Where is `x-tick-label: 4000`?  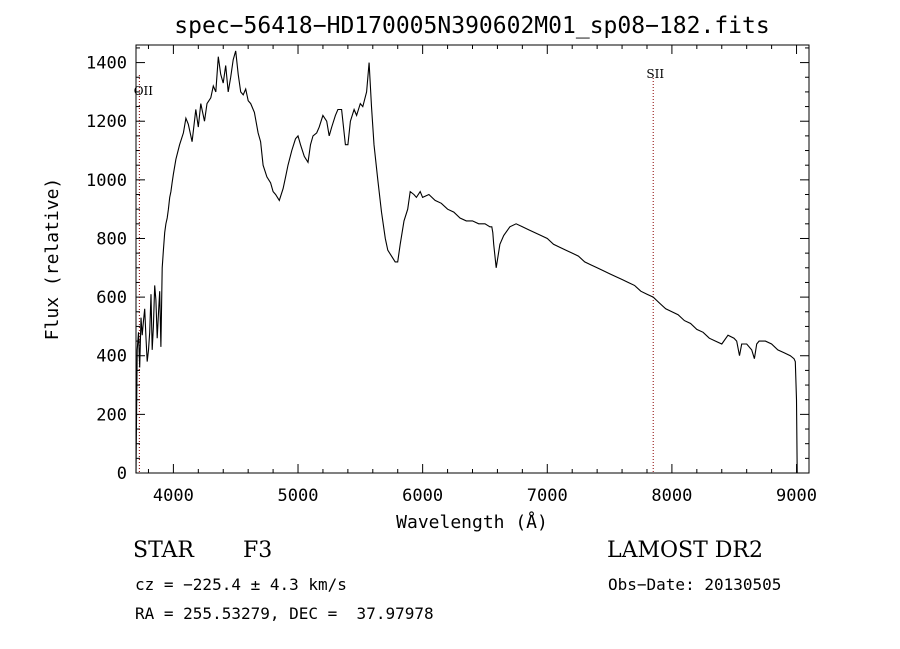
x-tick-label: 4000 is located at coordinates (173, 496).